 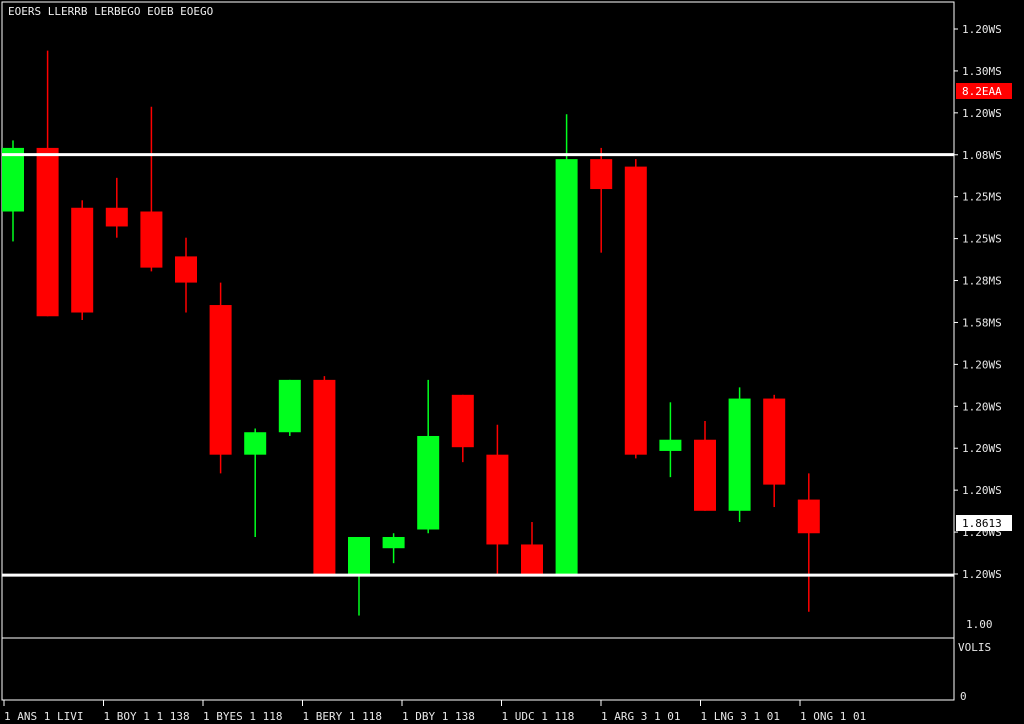 I want to click on x-tick-label: 1 ARG 3 1 01, so click(x=640, y=716).